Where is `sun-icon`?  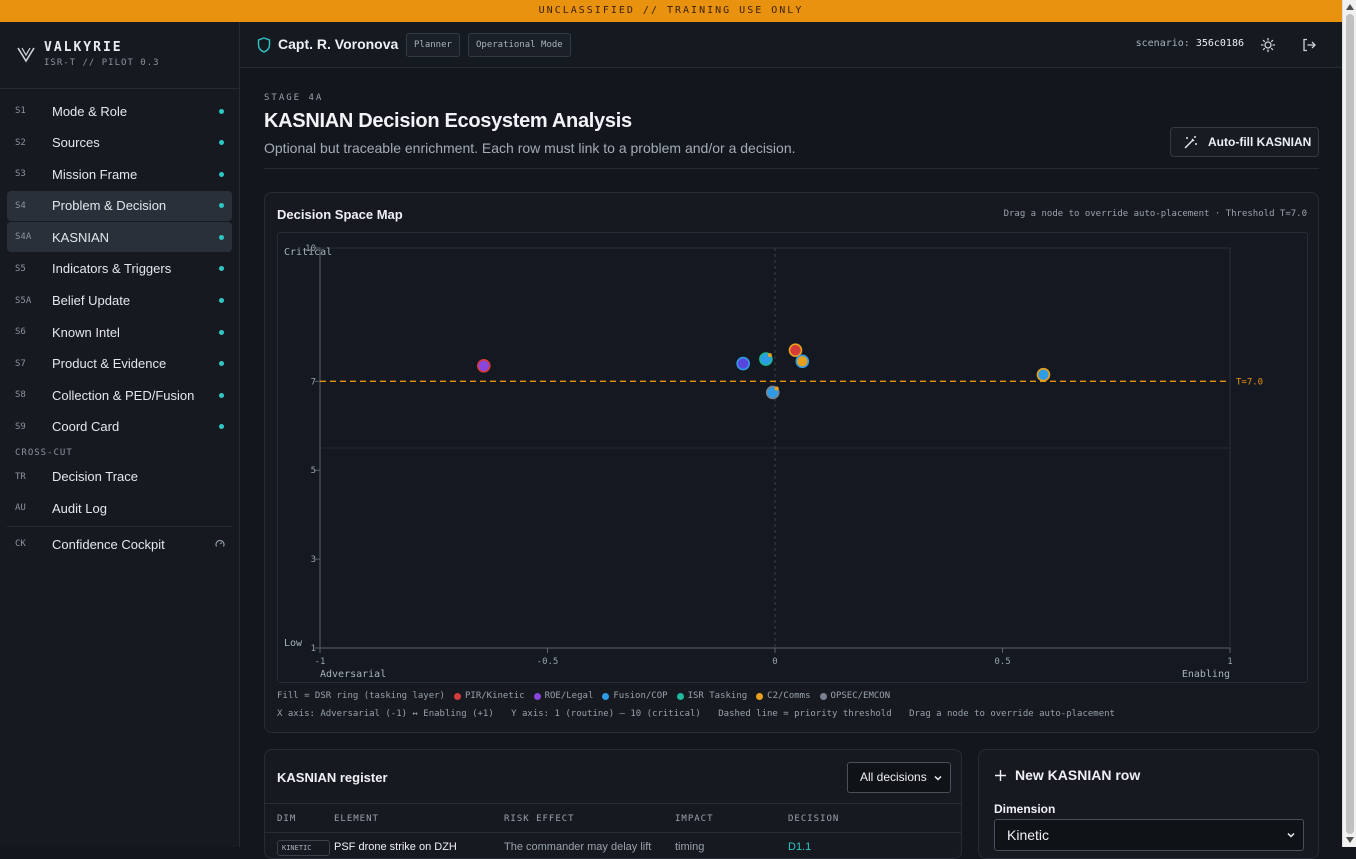 sun-icon is located at coordinates (1268, 45).